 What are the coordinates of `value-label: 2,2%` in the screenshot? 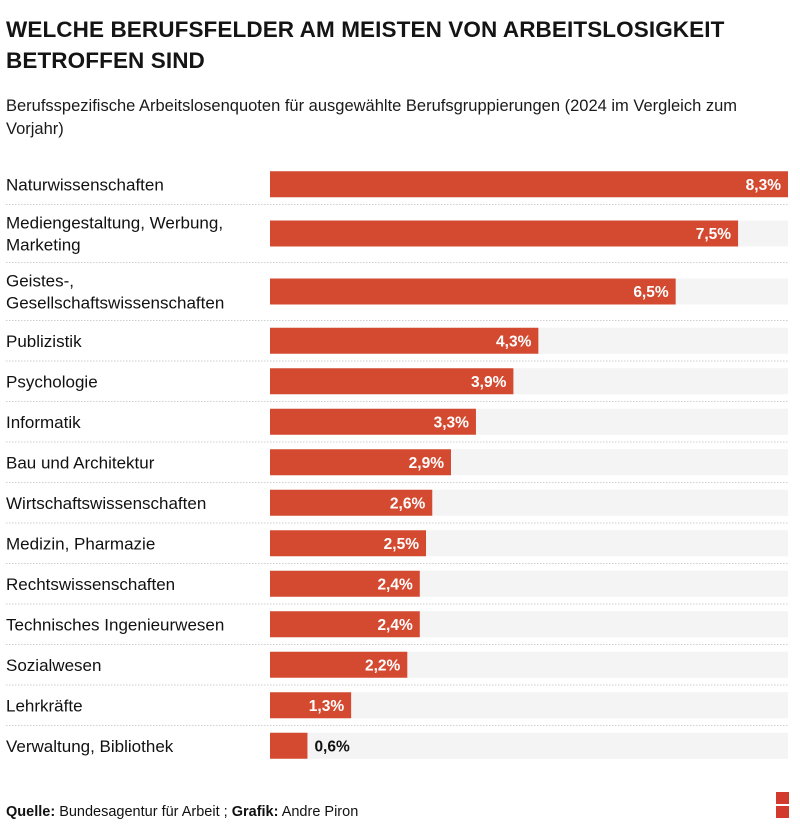 It's located at (383, 665).